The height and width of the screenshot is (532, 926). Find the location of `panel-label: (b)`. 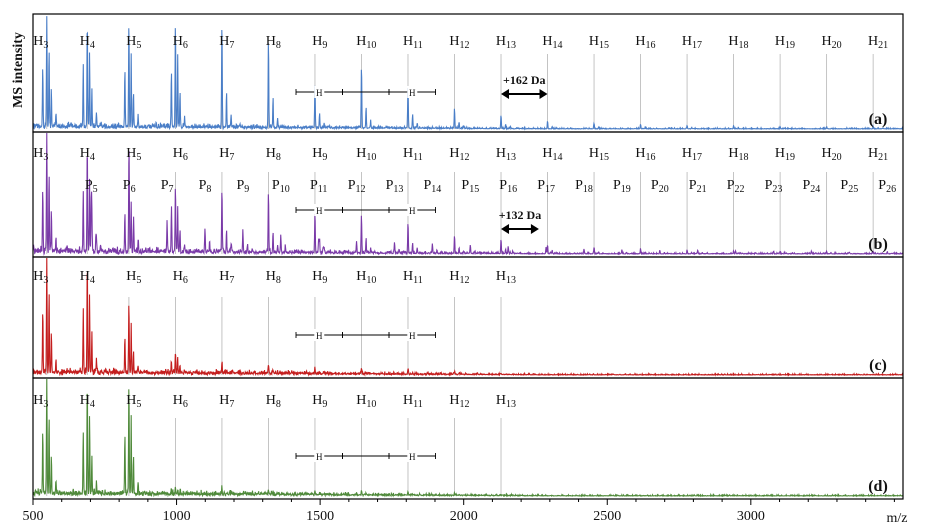

panel-label: (b) is located at coordinates (878, 244).